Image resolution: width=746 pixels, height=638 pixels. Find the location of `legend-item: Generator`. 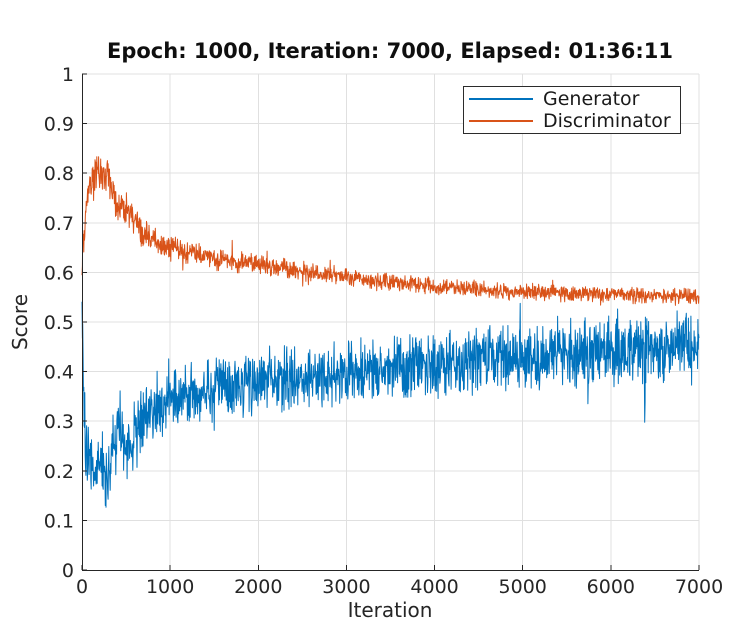

legend-item: Generator is located at coordinates (572, 98).